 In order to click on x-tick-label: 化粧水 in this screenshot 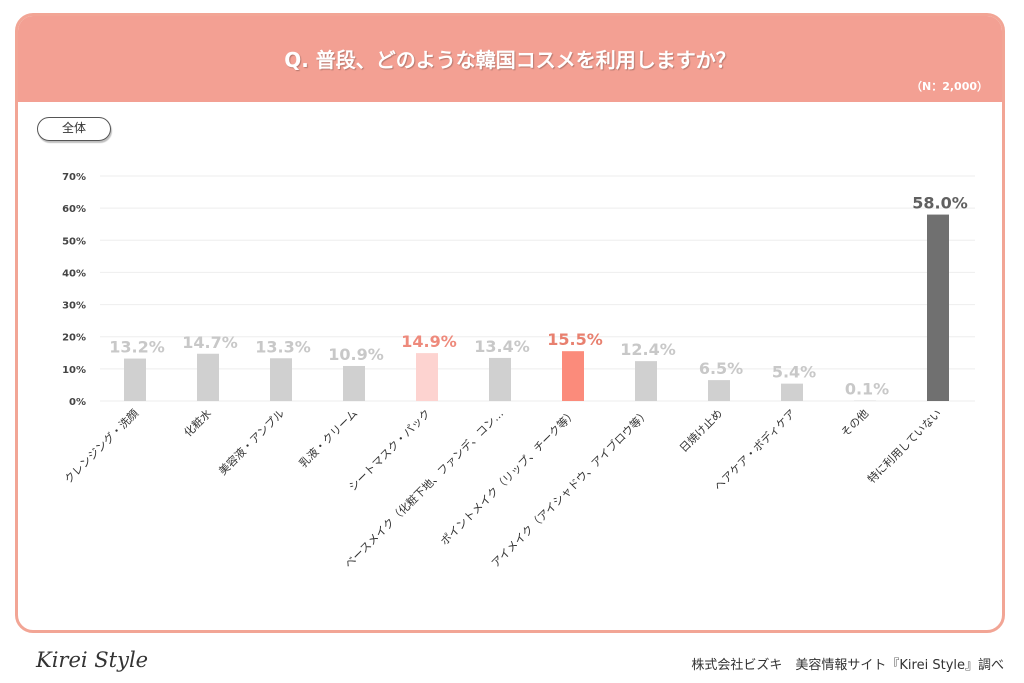, I will do `click(197, 422)`.